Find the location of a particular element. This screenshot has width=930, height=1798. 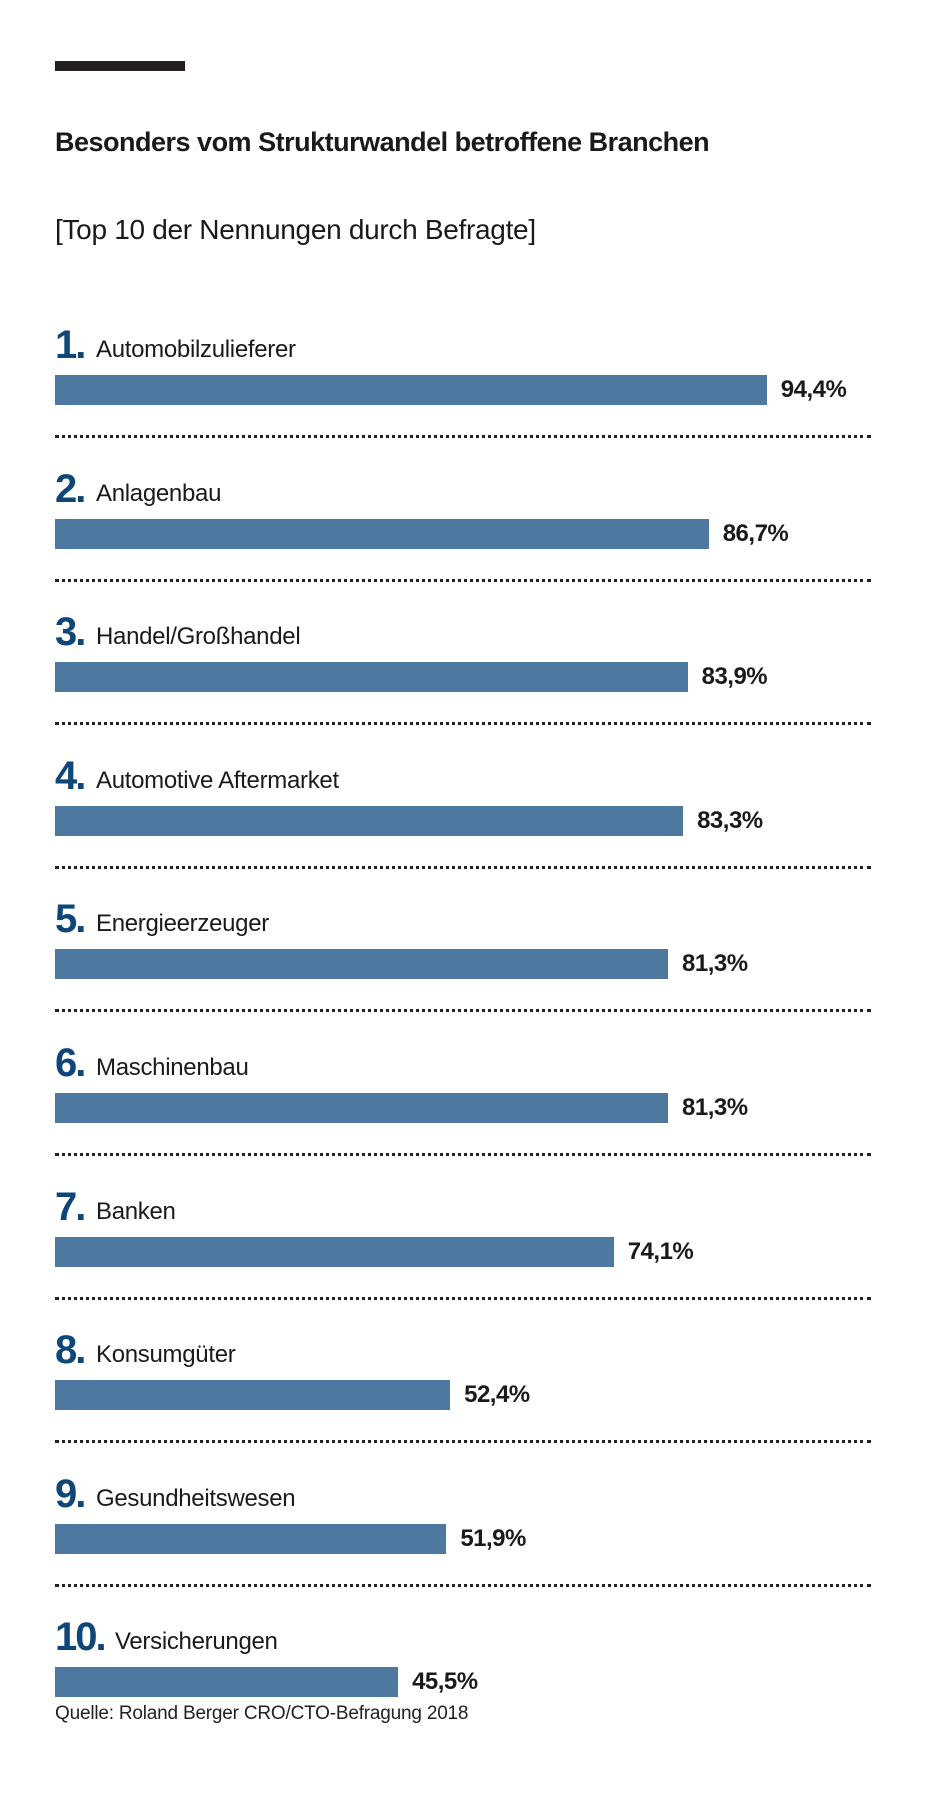

value-label: 83,3% is located at coordinates (730, 820).